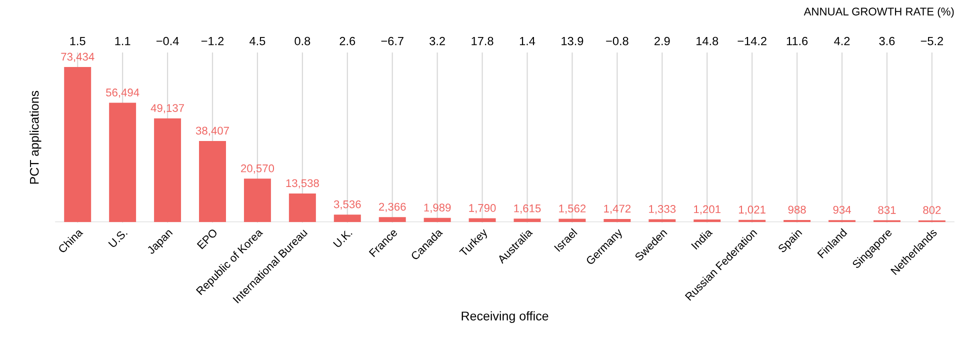 Image resolution: width=967 pixels, height=338 pixels. What do you see at coordinates (392, 207) in the screenshot?
I see `data-label: 2,366` at bounding box center [392, 207].